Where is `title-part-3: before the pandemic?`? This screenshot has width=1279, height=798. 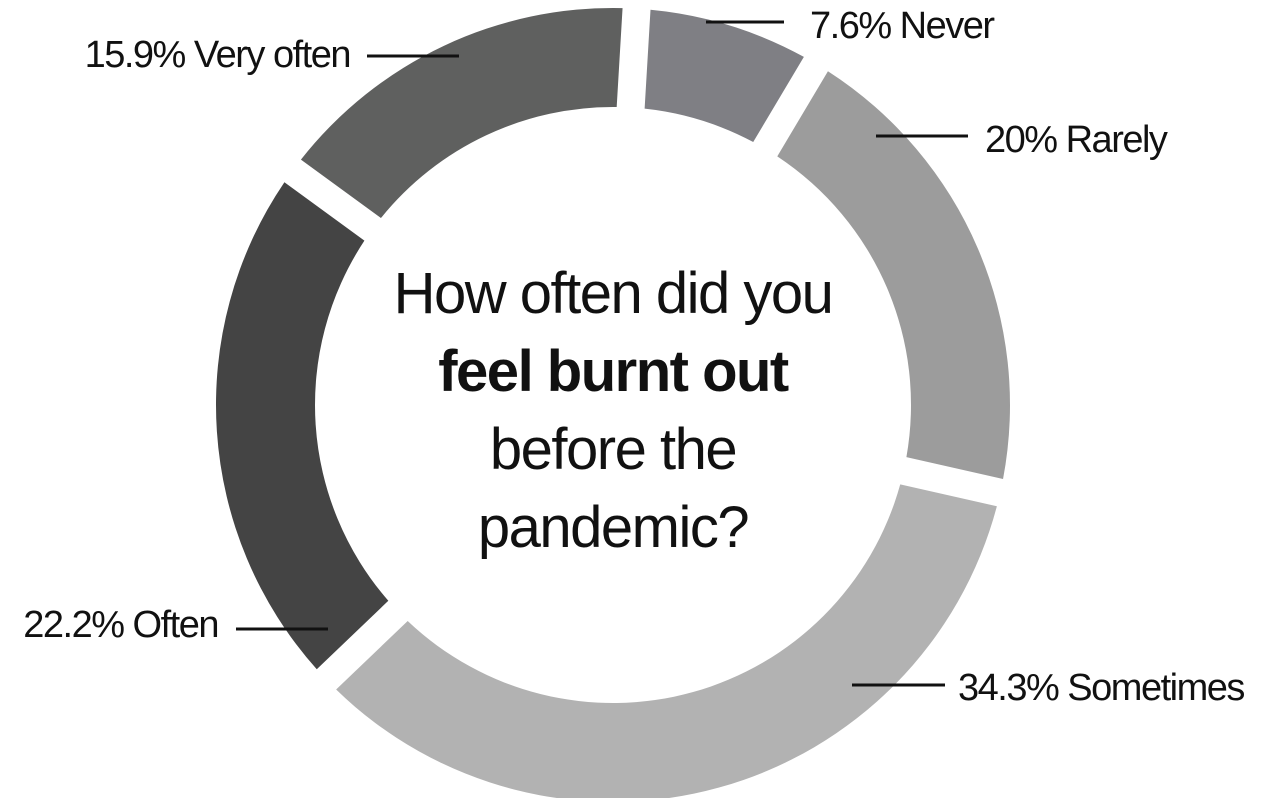
title-part-3: before the pandemic? is located at coordinates (613, 488).